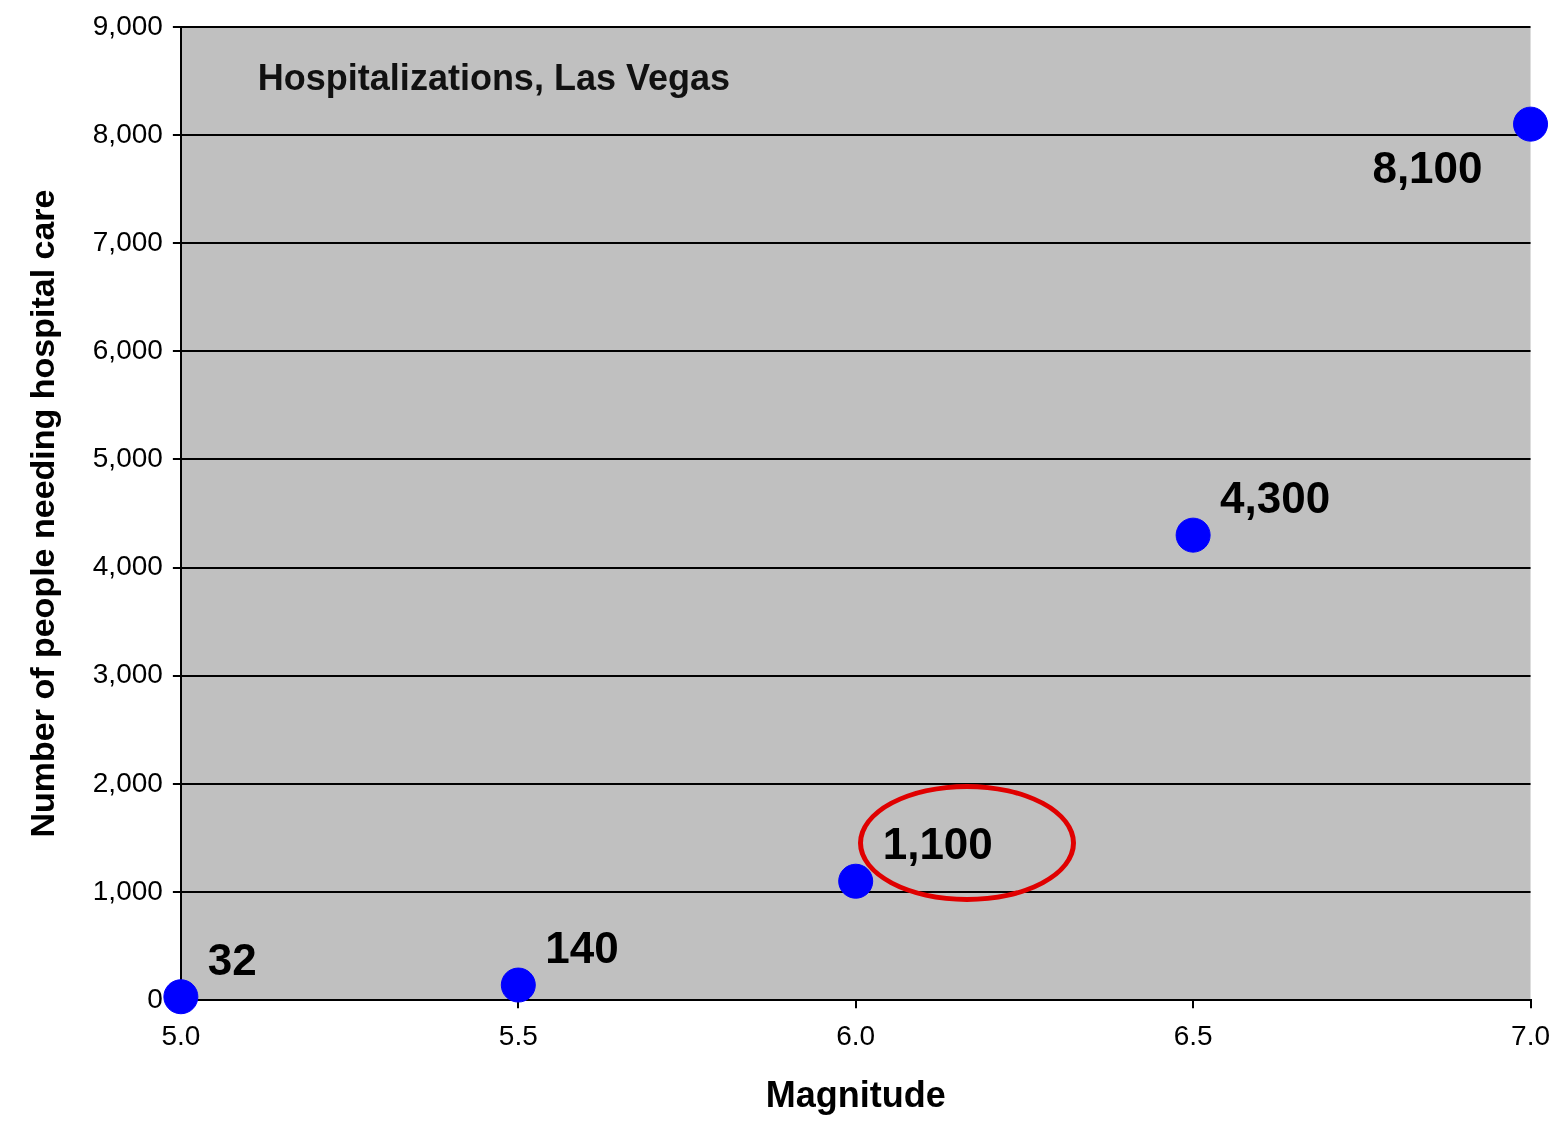  Describe the element at coordinates (232, 959) in the screenshot. I see `data-label: 32` at that location.